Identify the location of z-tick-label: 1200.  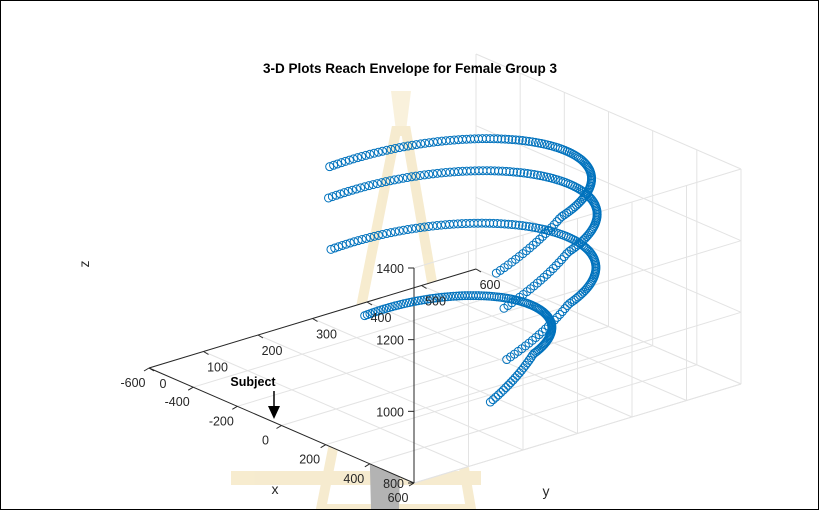
(390, 341).